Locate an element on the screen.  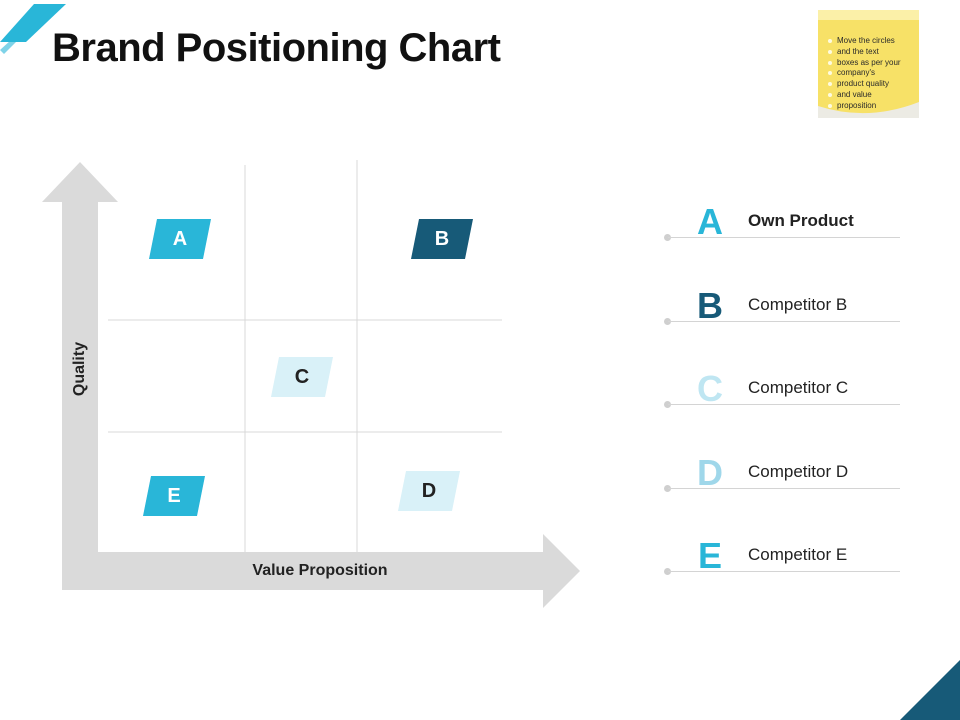
sticky-note-shape is located at coordinates (868, 64).